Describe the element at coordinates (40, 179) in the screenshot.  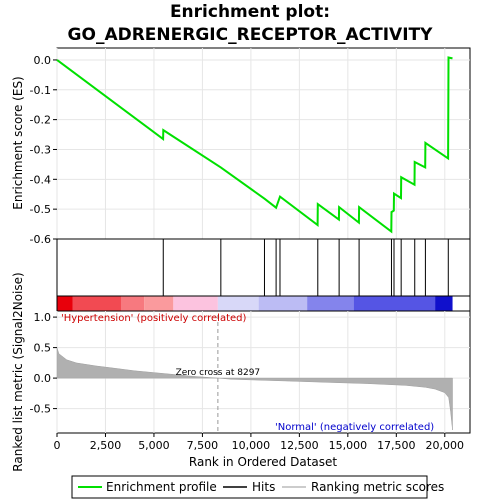
I see `es-y-tick-label: -0.4` at that location.